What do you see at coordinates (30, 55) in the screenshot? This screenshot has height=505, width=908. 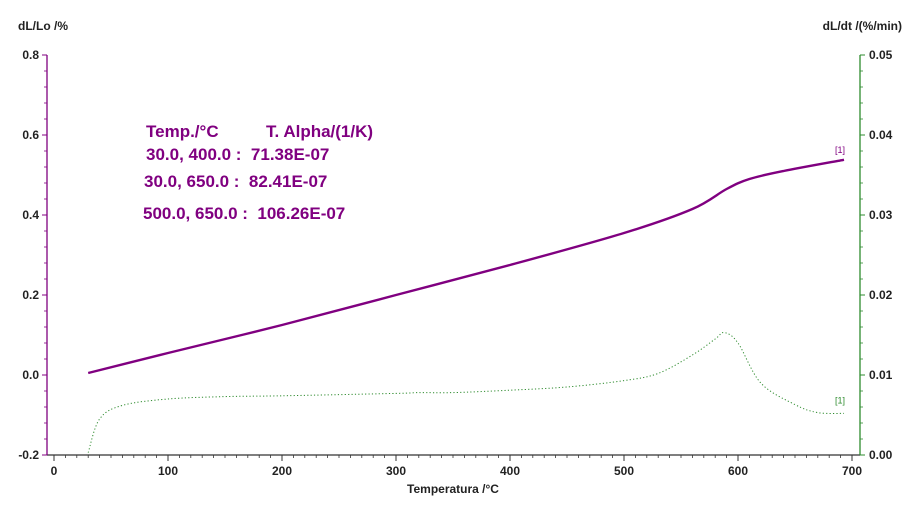 I see `left-y-tick-label: 0.8` at bounding box center [30, 55].